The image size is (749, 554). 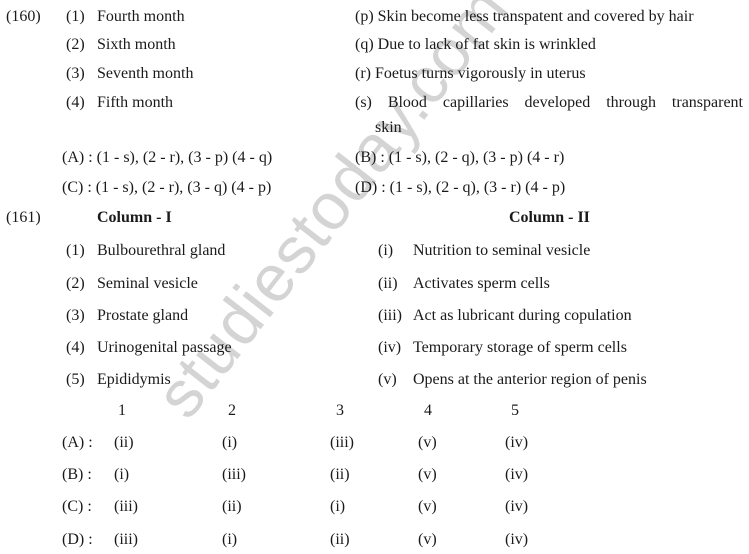 I want to click on item-text: Prostate gland, so click(x=143, y=315).